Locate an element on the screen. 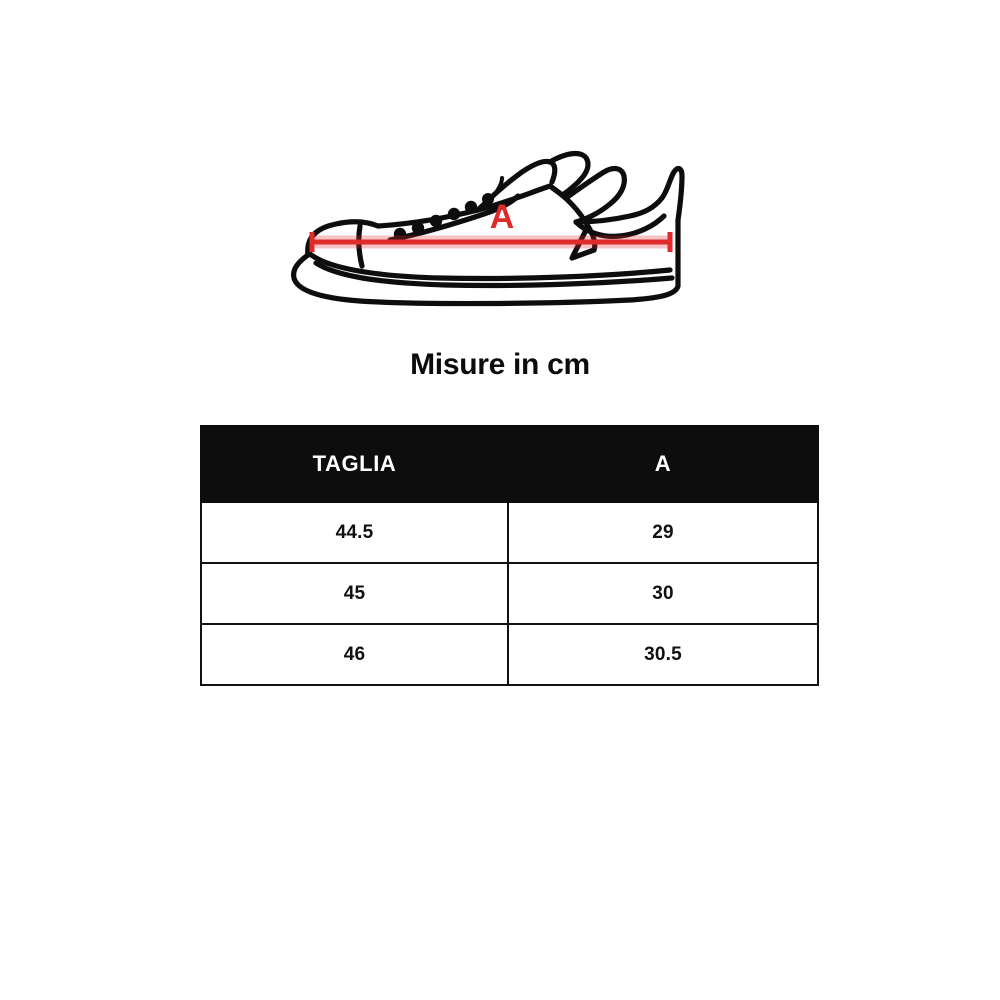  table-row: 44.5 29 is located at coordinates (509, 532).